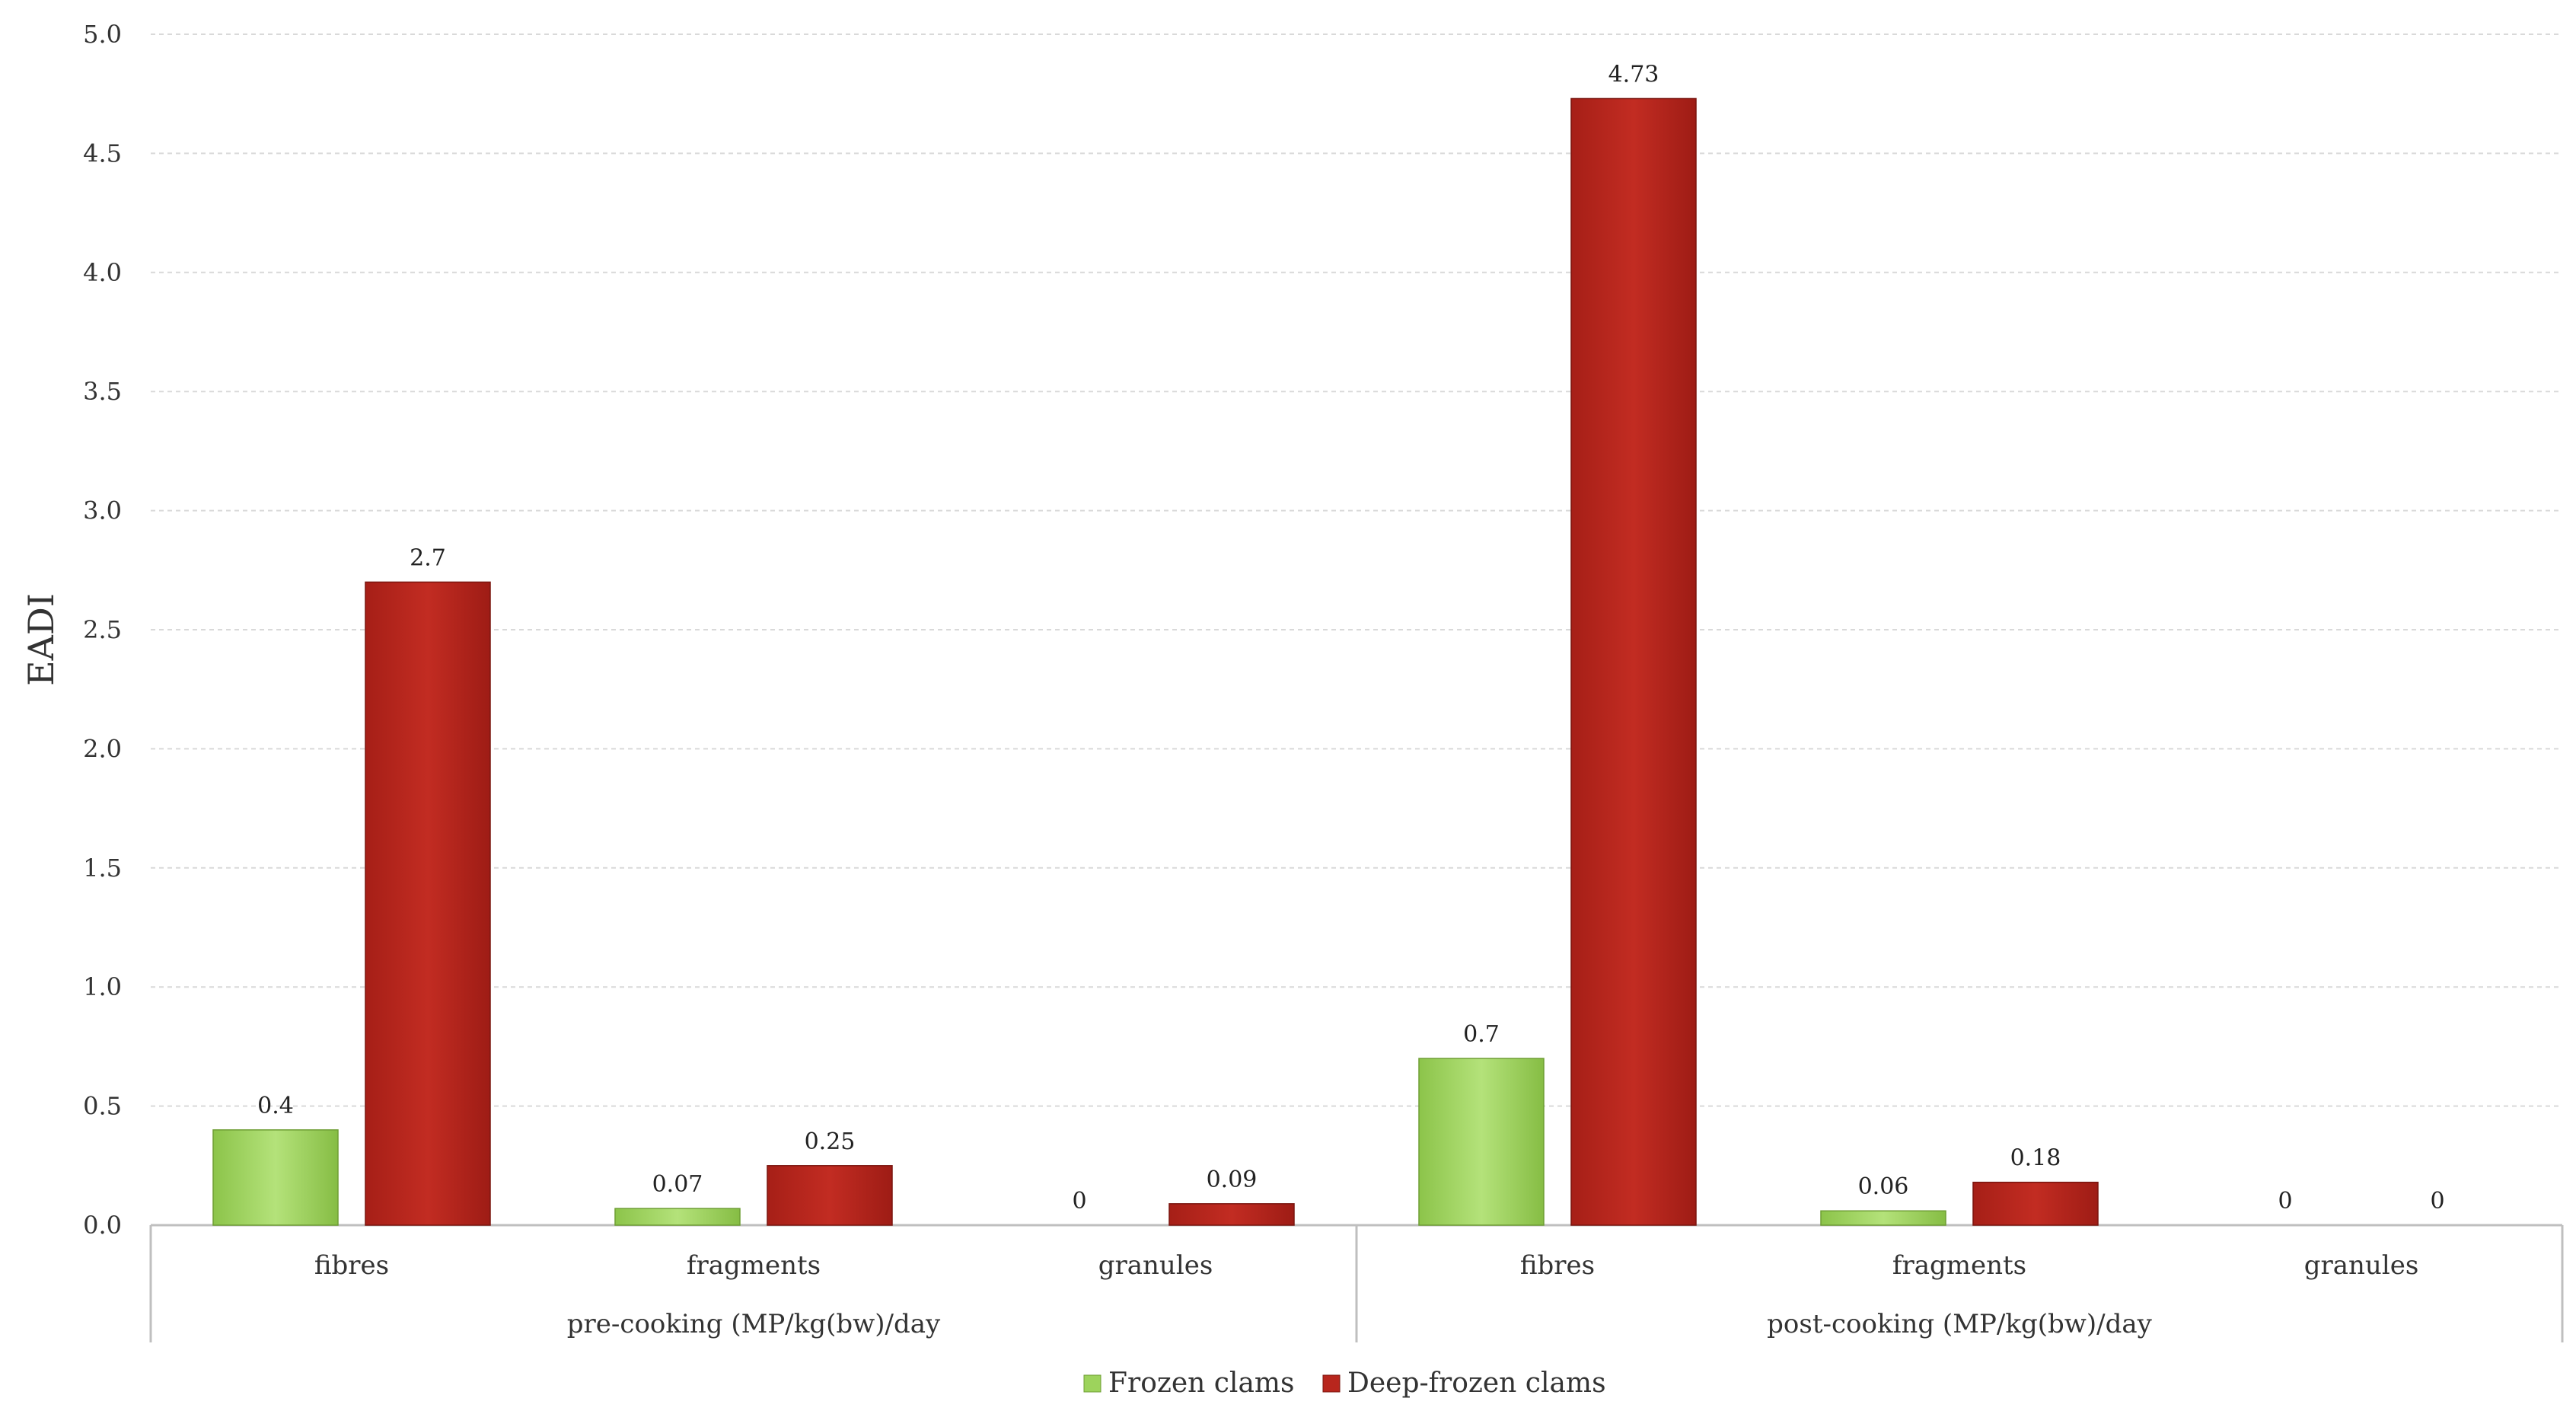 Image resolution: width=2576 pixels, height=1414 pixels. I want to click on legend-swatch-frozen-clams, so click(1092, 1383).